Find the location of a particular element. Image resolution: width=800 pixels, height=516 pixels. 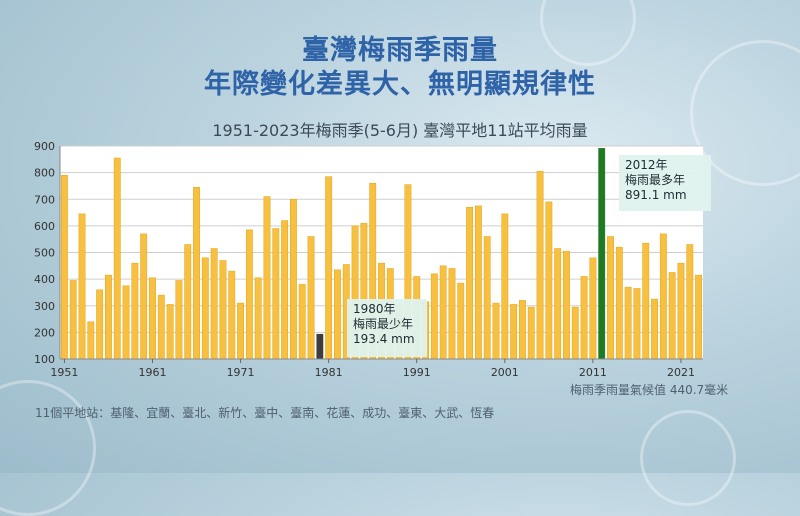

y-tick-label: 500 is located at coordinates (44, 253).